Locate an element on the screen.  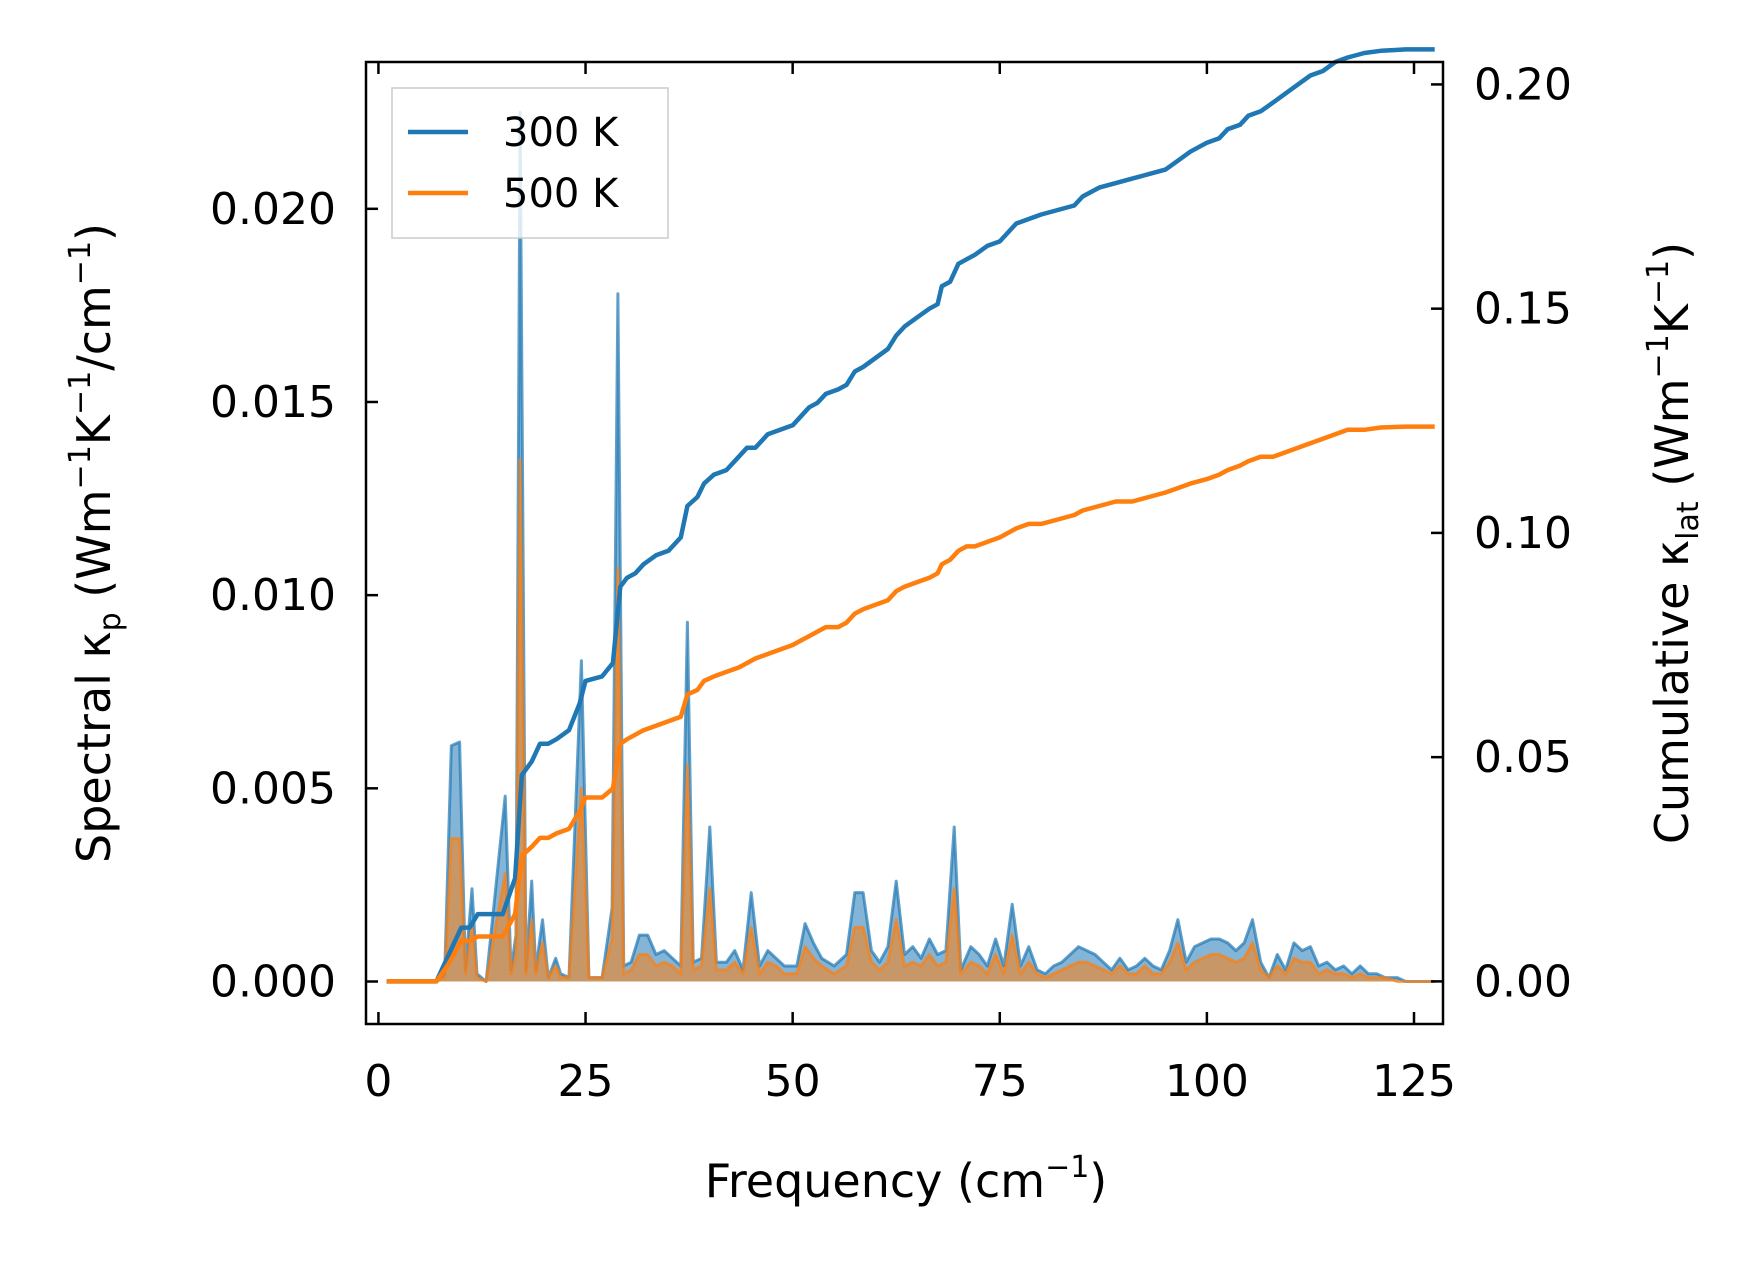
legend: 300 K 500 K is located at coordinates (530, 163).